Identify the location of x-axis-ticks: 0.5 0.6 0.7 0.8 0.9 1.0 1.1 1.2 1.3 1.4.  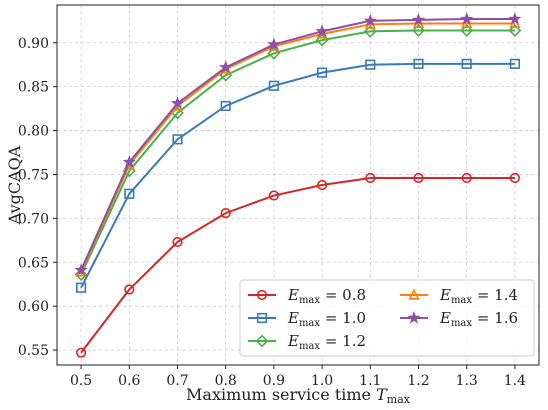
(298, 377).